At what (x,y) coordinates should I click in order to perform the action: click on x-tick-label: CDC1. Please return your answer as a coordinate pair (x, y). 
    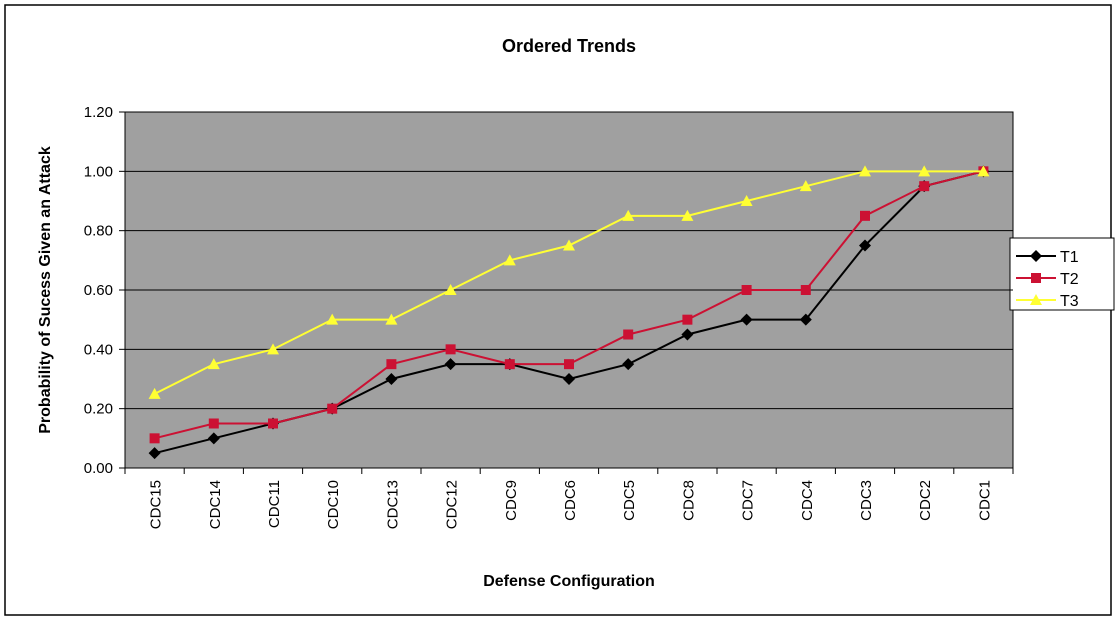
    Looking at the image, I should click on (984, 500).